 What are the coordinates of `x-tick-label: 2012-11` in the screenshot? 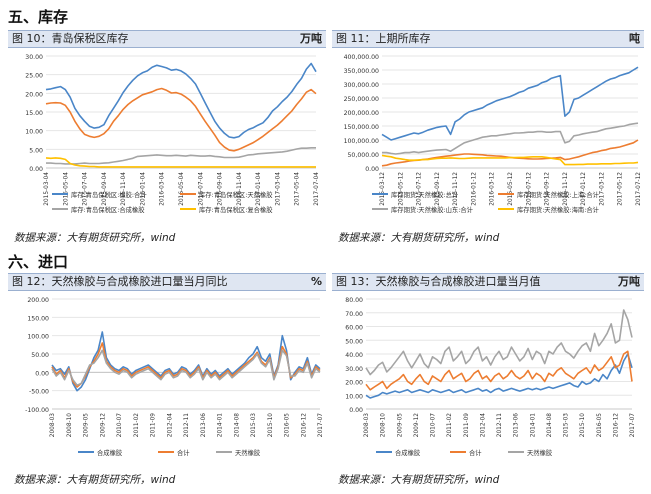 It's located at (500, 425).